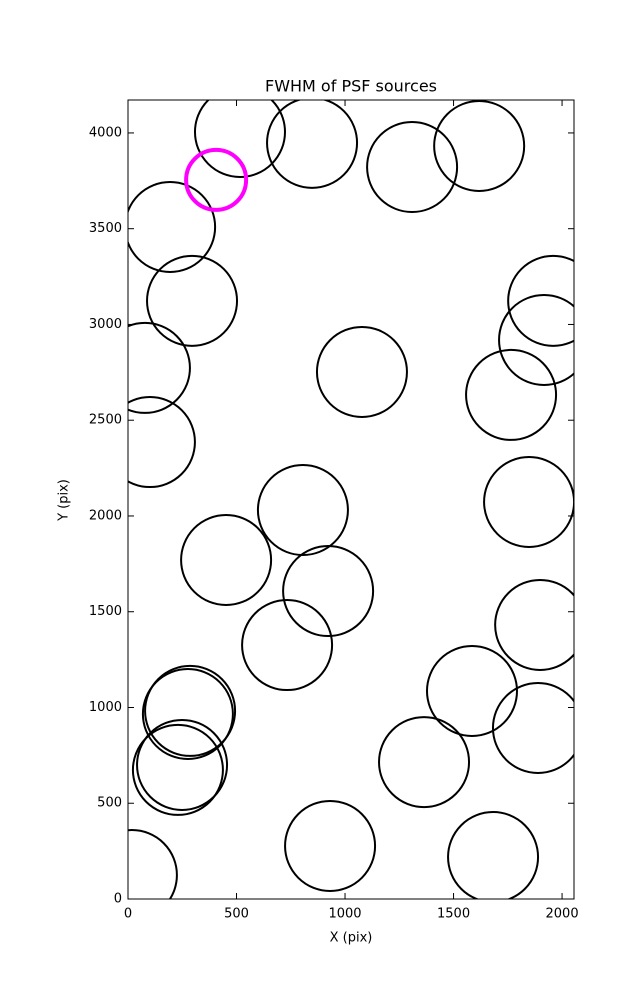 Image resolution: width=637 pixels, height=1000 pixels. I want to click on y-tick-label: 3500, so click(105, 228).